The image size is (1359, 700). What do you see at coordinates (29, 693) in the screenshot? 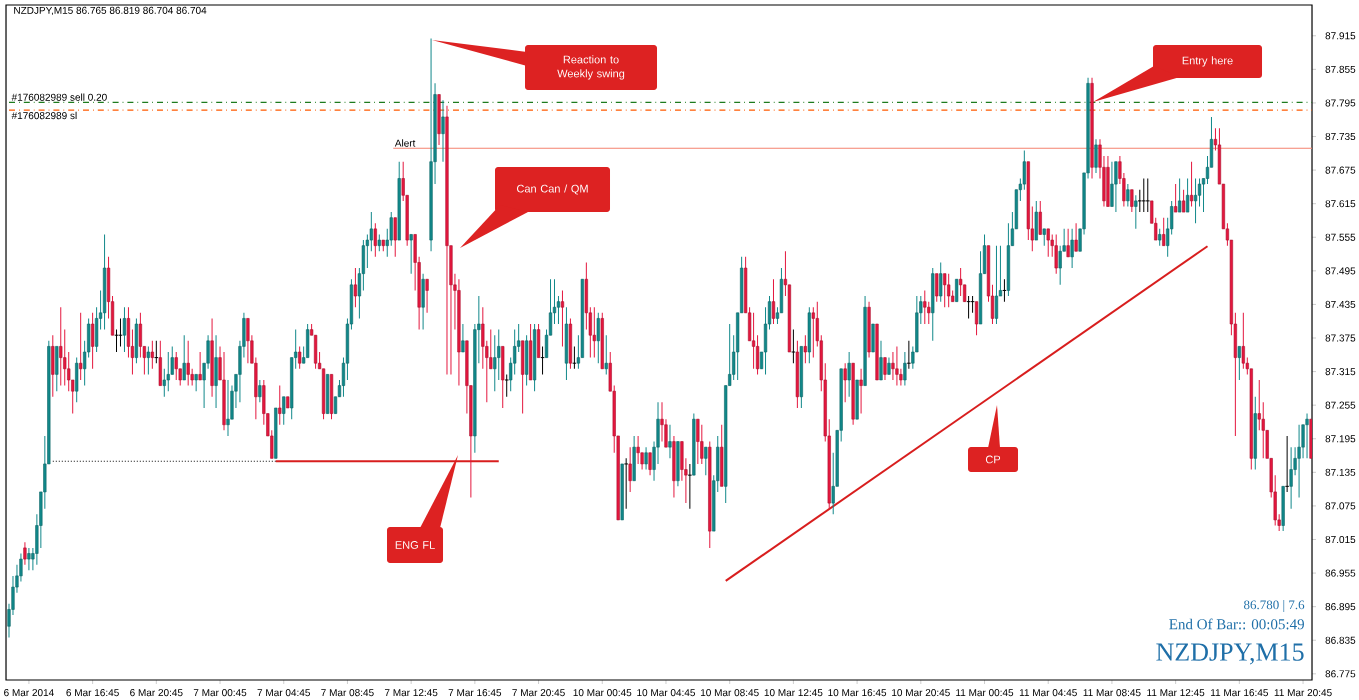
I see `x-tick-label: 6 Mar 2014` at bounding box center [29, 693].